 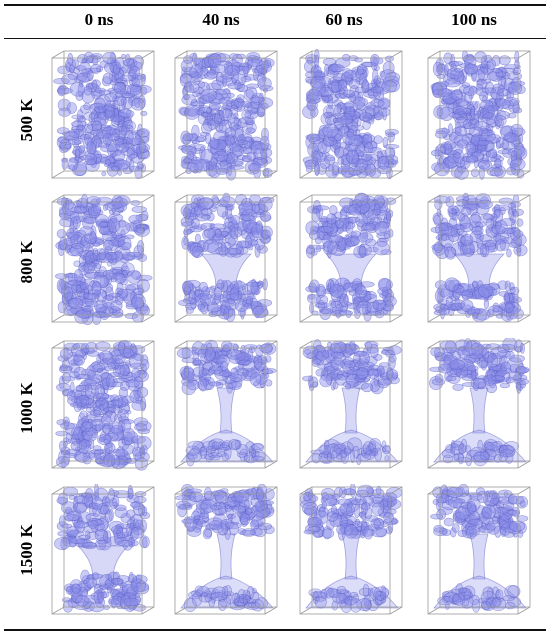 I want to click on row-label-1000k: 1000 K, so click(x=26, y=408).